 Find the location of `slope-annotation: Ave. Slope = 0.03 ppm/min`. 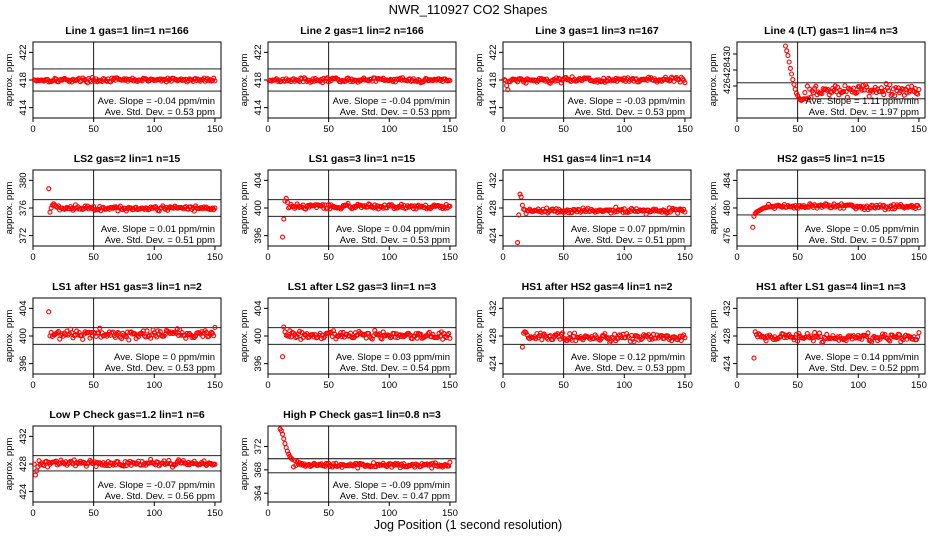

slope-annotation: Ave. Slope = 0.03 ppm/min is located at coordinates (393, 357).